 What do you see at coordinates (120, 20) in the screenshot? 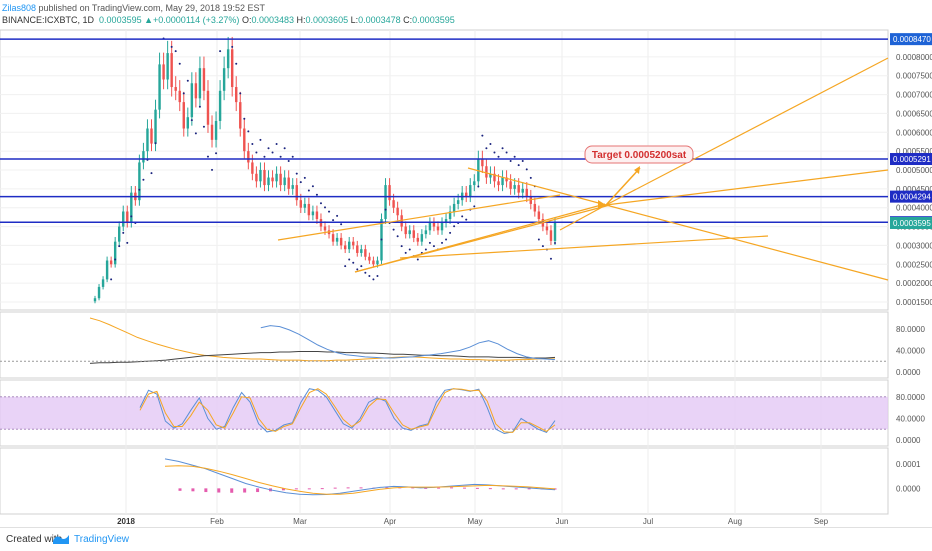
I see `last-price: 0.0003595` at bounding box center [120, 20].